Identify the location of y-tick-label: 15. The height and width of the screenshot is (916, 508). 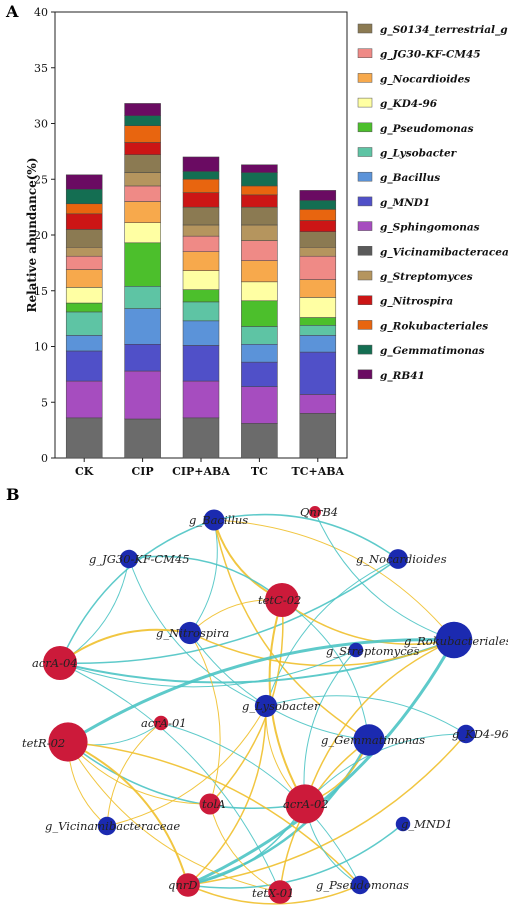
(41, 291).